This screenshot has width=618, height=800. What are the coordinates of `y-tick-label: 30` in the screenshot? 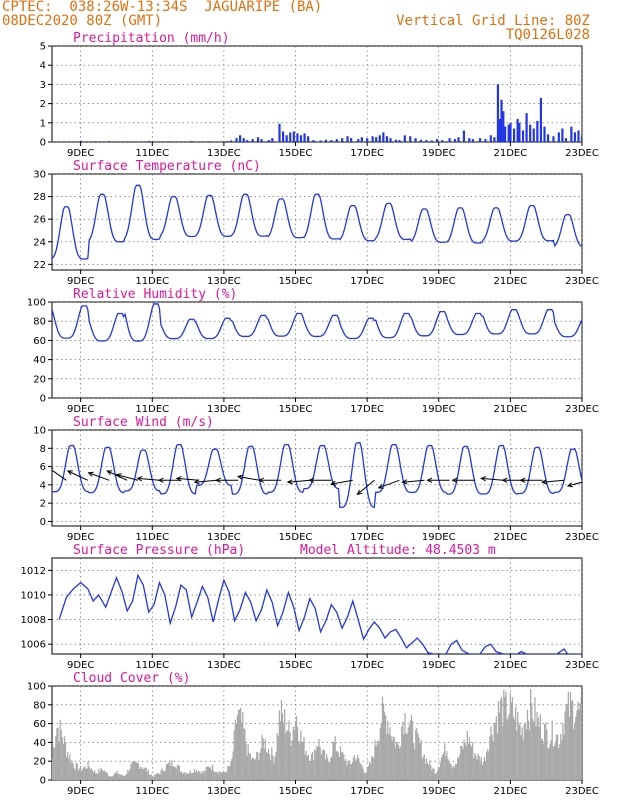 It's located at (39, 175).